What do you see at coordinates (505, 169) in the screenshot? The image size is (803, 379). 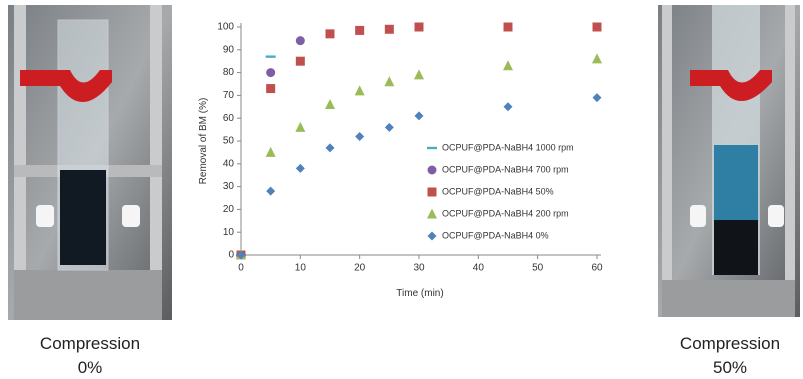 I see `legend-label: OCPUF@PDA-NaBH4 700 rpm` at bounding box center [505, 169].